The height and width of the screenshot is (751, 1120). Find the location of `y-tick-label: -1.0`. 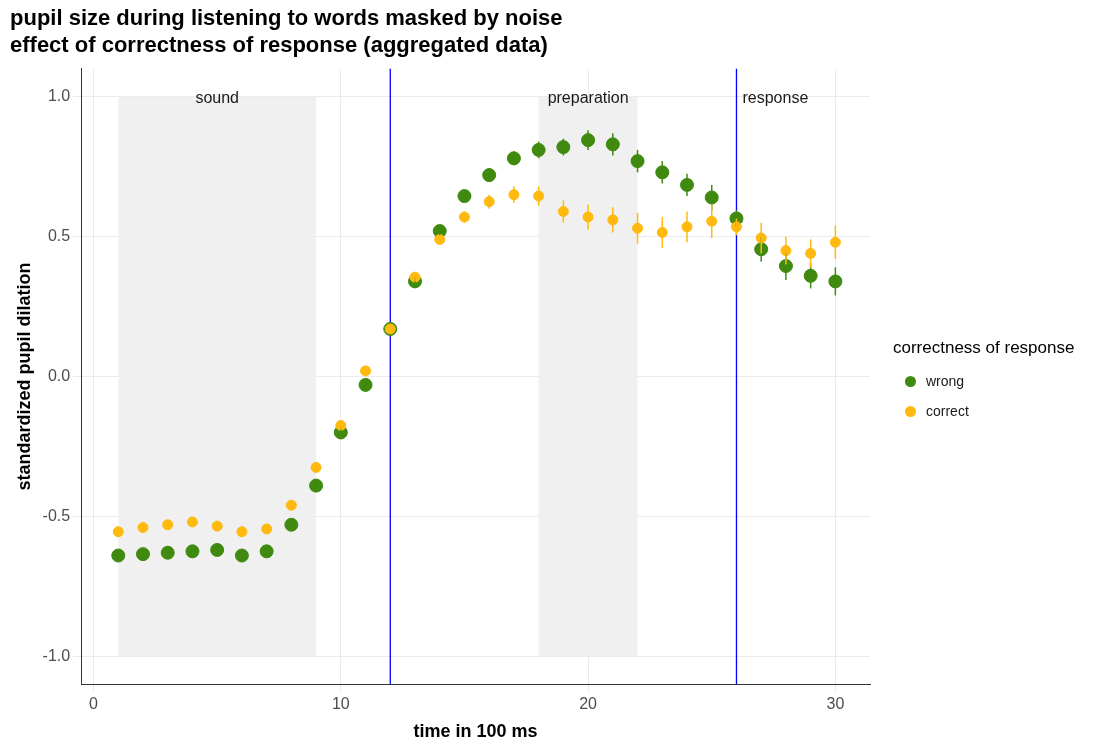

y-tick-label: -1.0 is located at coordinates (56, 655).